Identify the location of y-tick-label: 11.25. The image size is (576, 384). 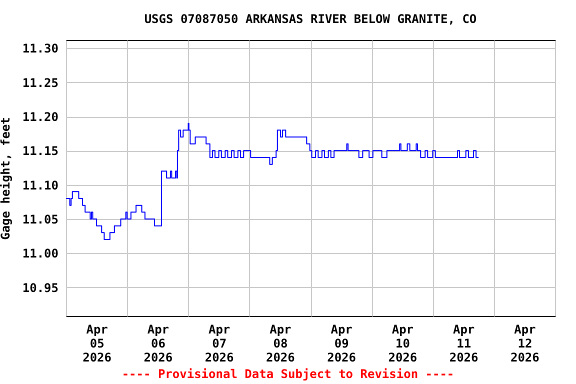
(40, 83).